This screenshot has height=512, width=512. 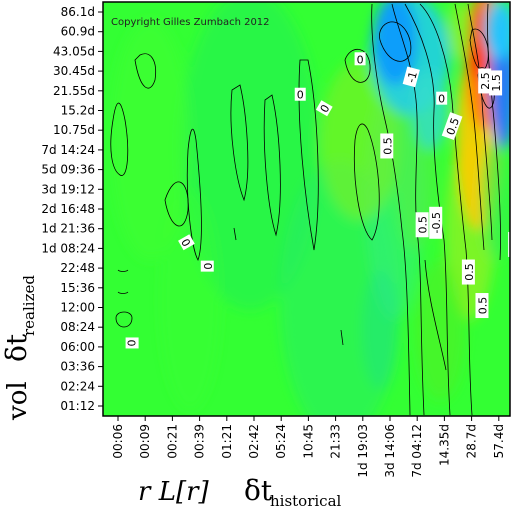 I want to click on x-tick-label: 00:09, so click(x=145, y=441).